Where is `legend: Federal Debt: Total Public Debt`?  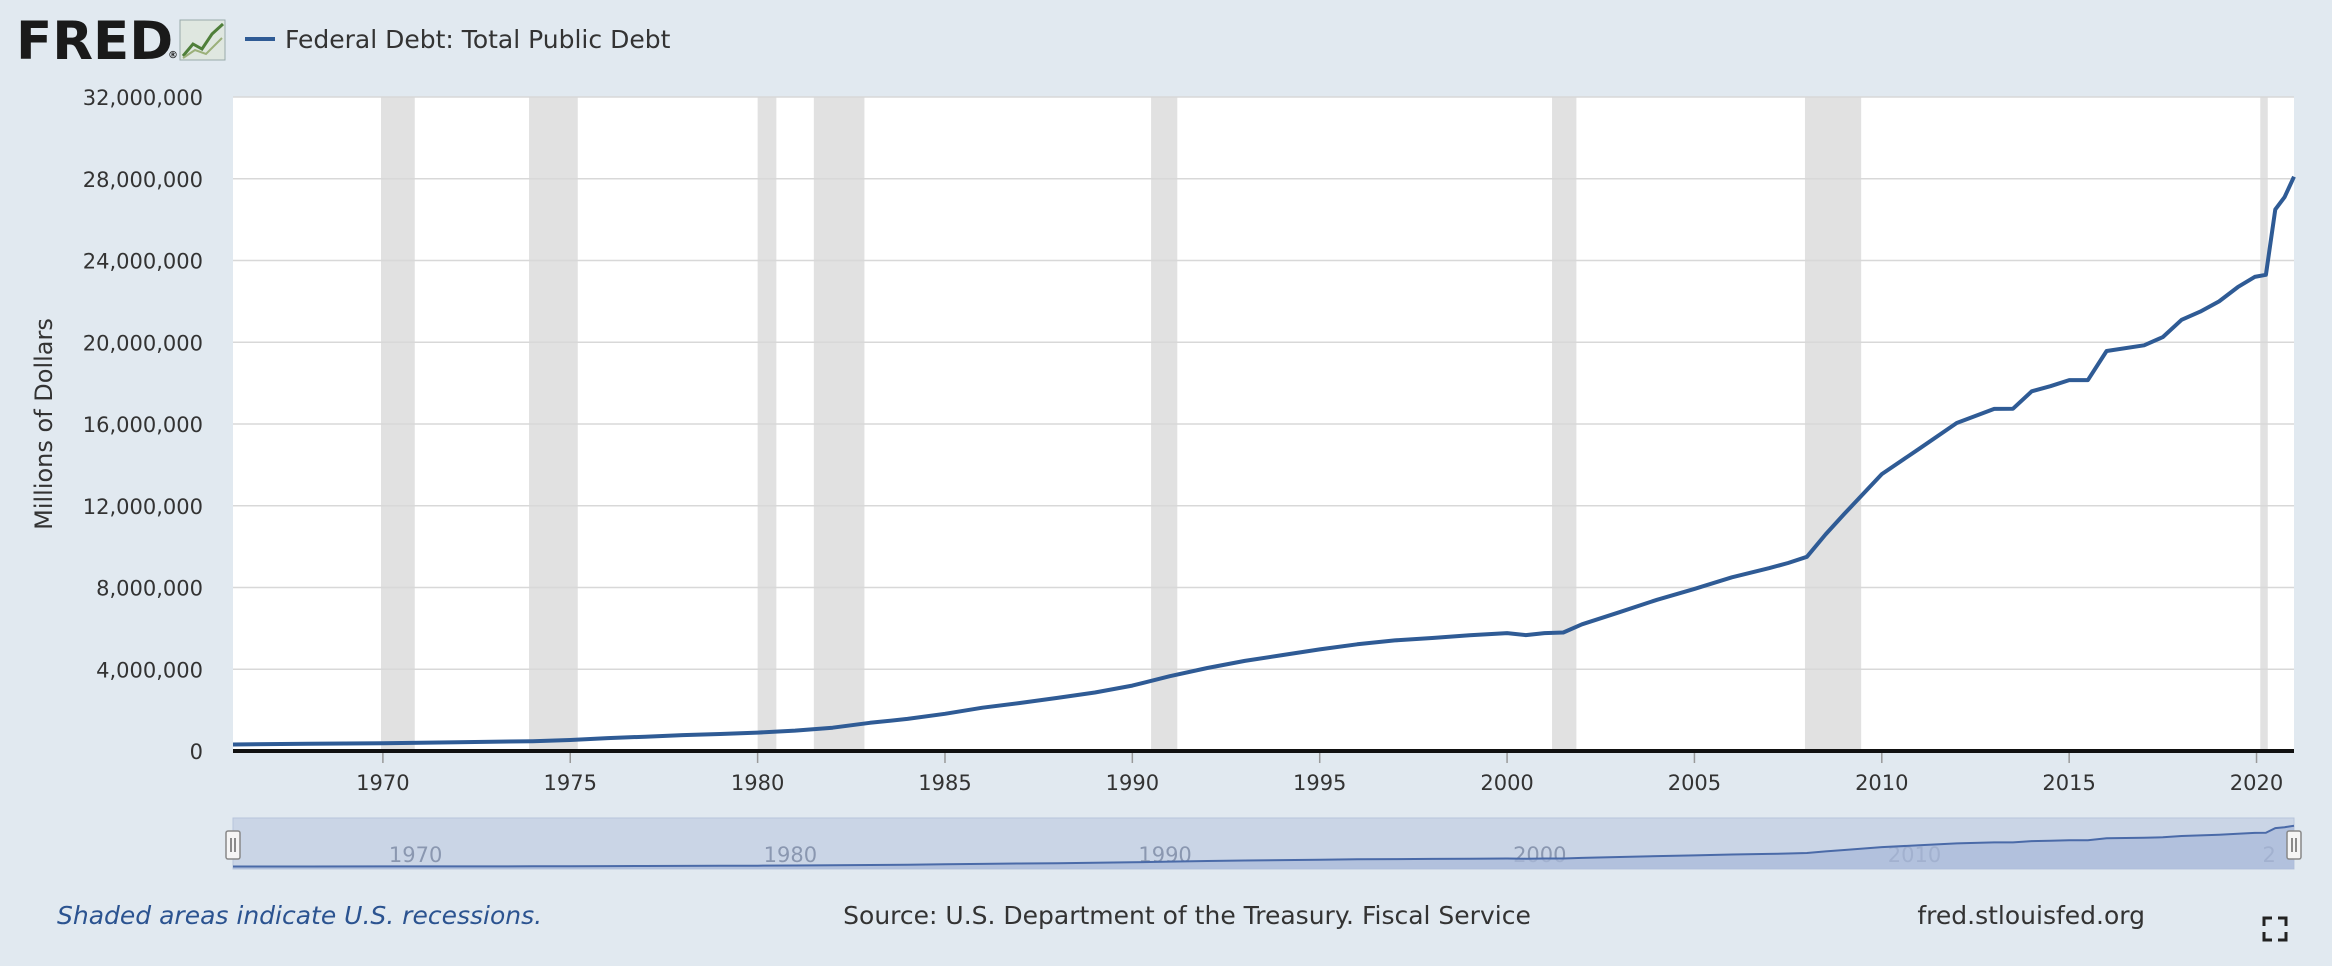 legend: Federal Debt: Total Public Debt is located at coordinates (458, 39).